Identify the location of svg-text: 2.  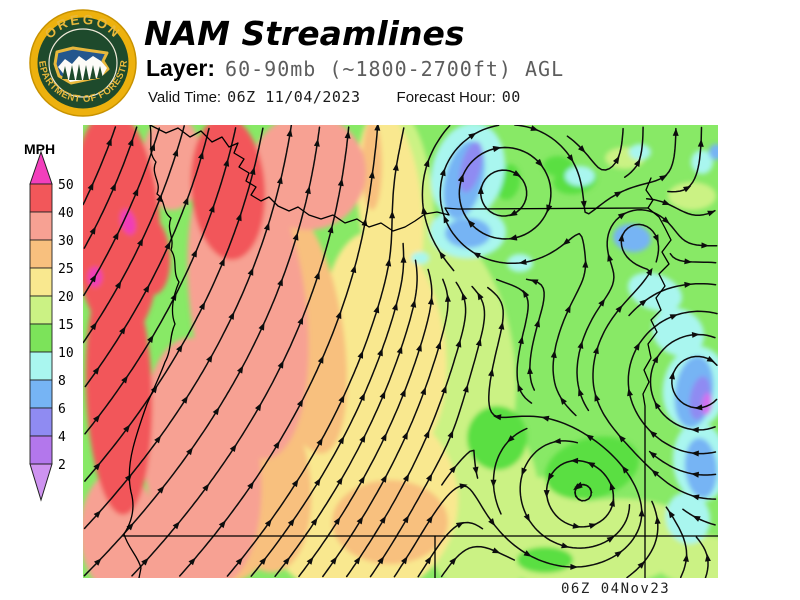
(62, 465).